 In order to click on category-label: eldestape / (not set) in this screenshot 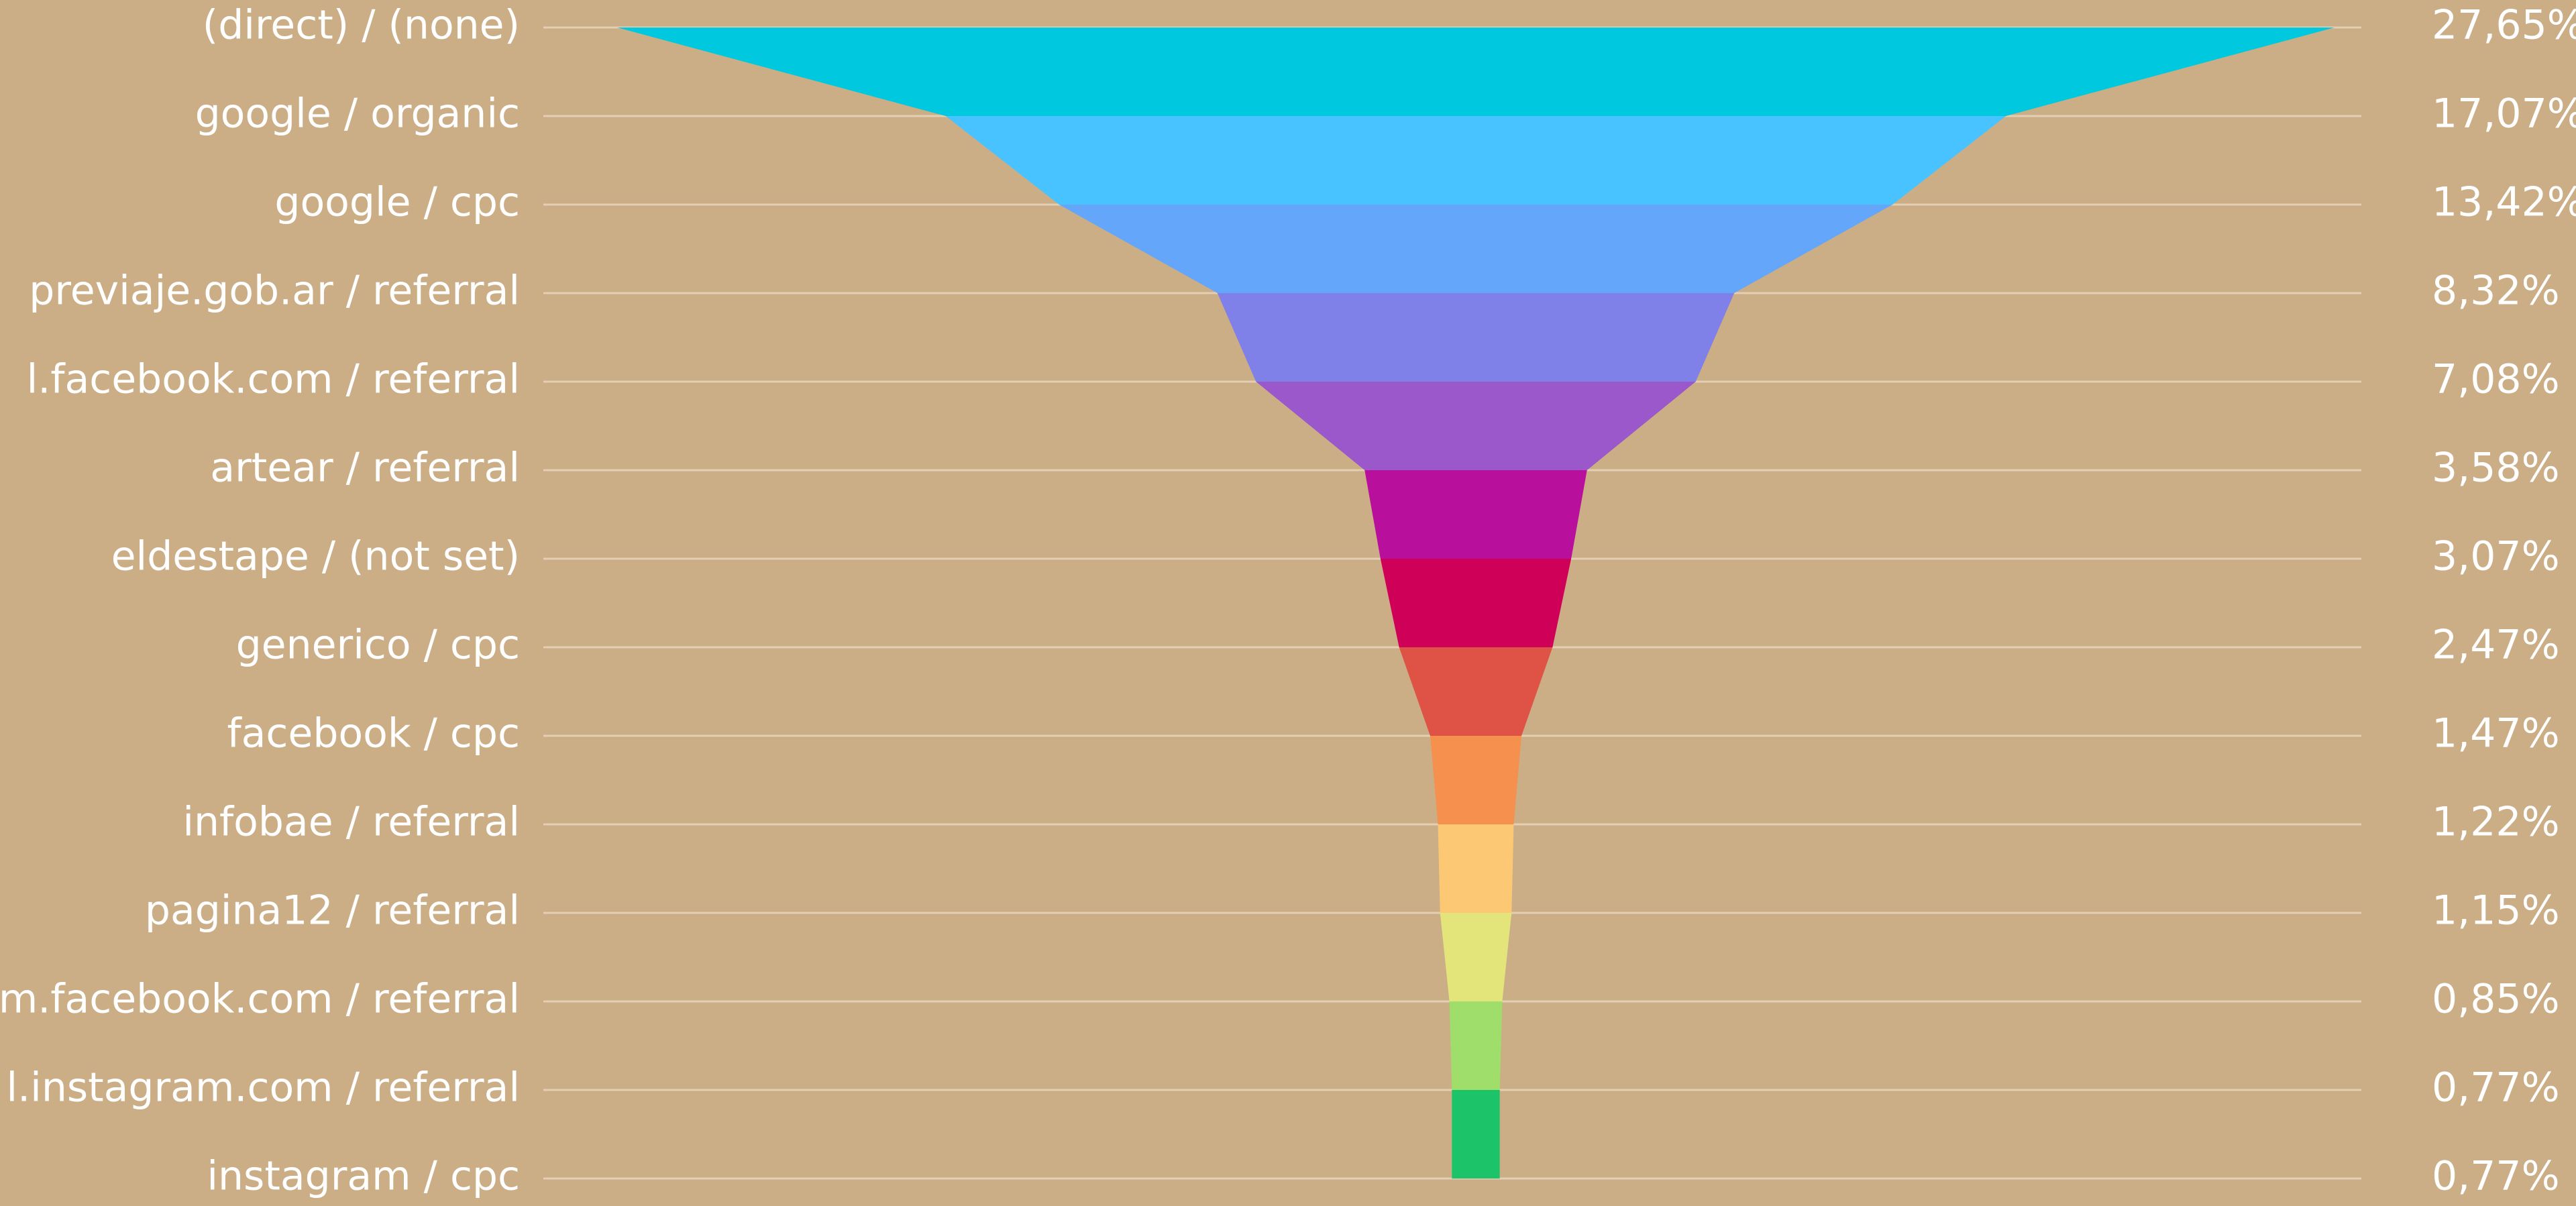, I will do `click(315, 556)`.